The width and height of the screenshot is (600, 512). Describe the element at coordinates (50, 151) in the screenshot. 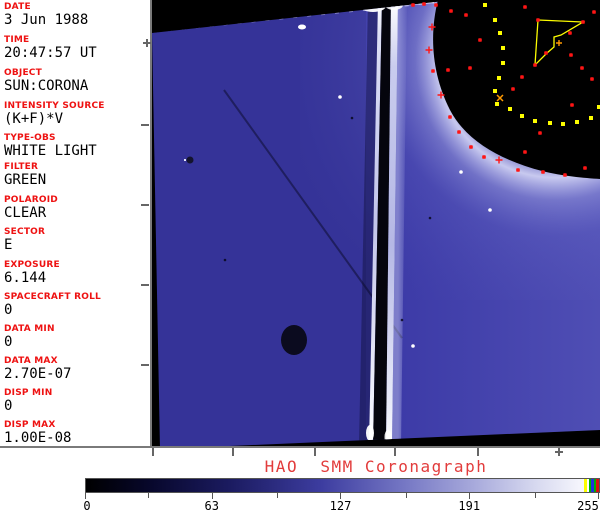

I see `metadata-value: WHITE LIGHT` at that location.